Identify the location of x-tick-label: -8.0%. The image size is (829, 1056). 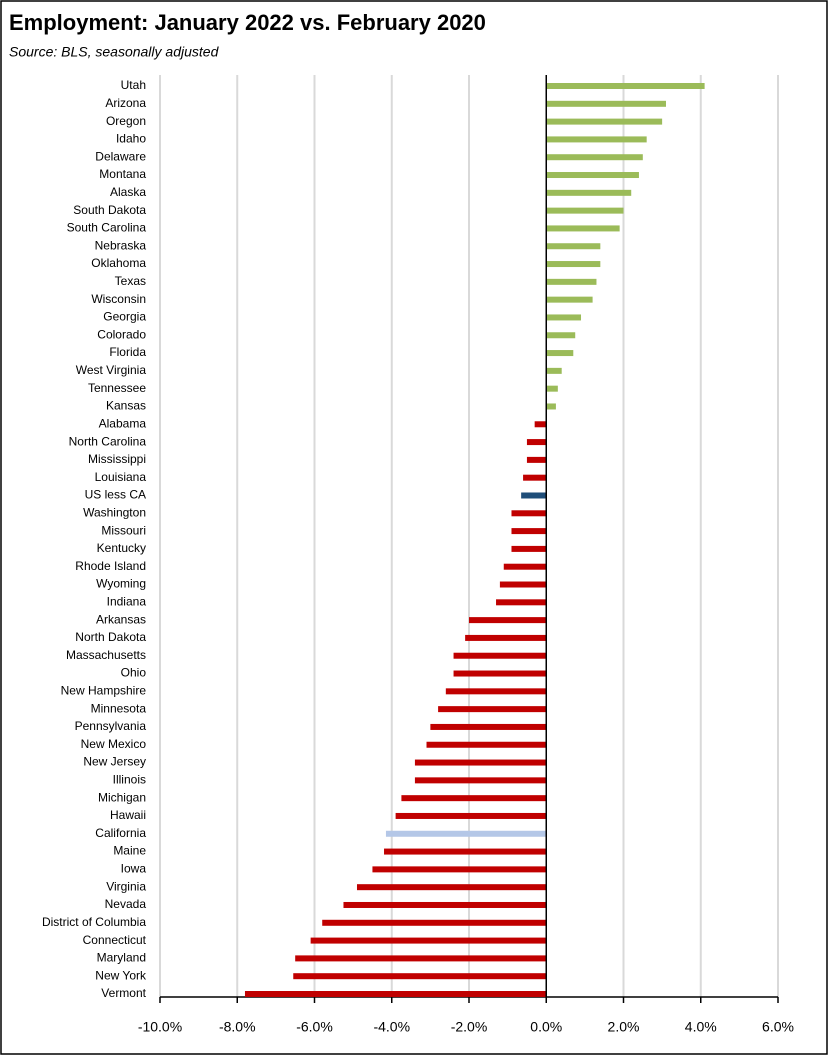
(237, 1027).